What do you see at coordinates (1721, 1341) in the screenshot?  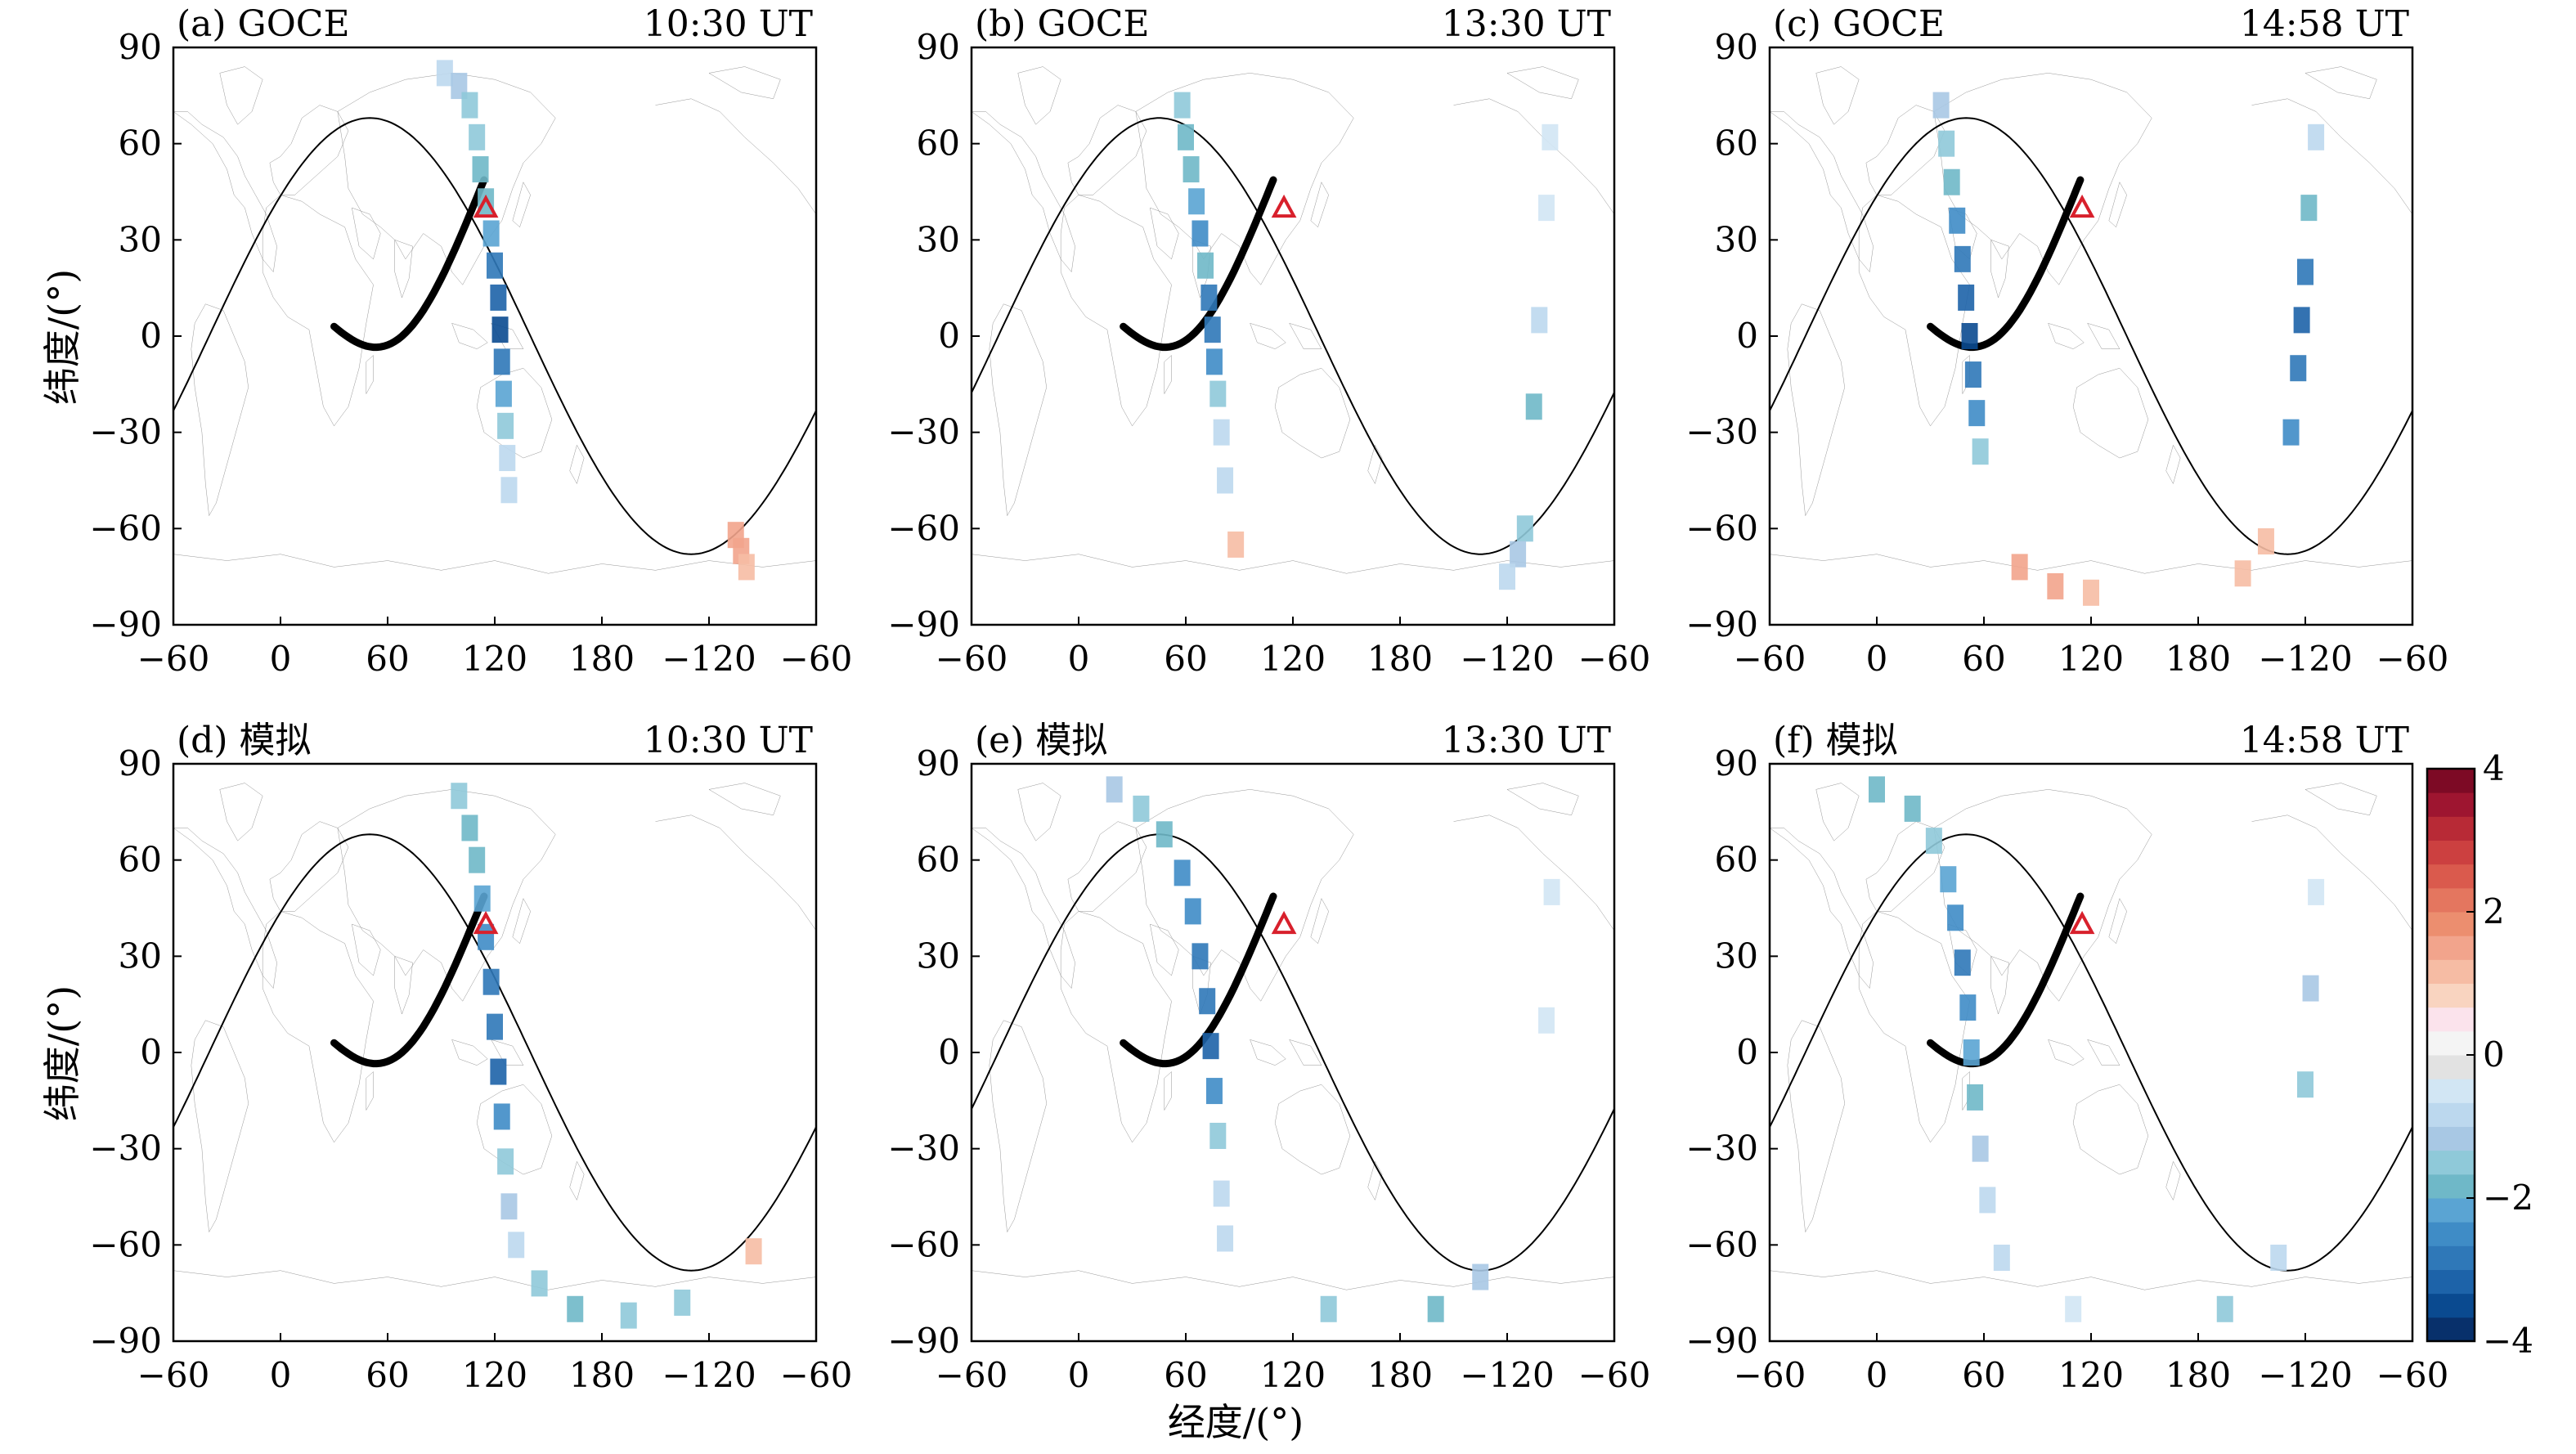 I see `y-tick-label: −90` at bounding box center [1721, 1341].